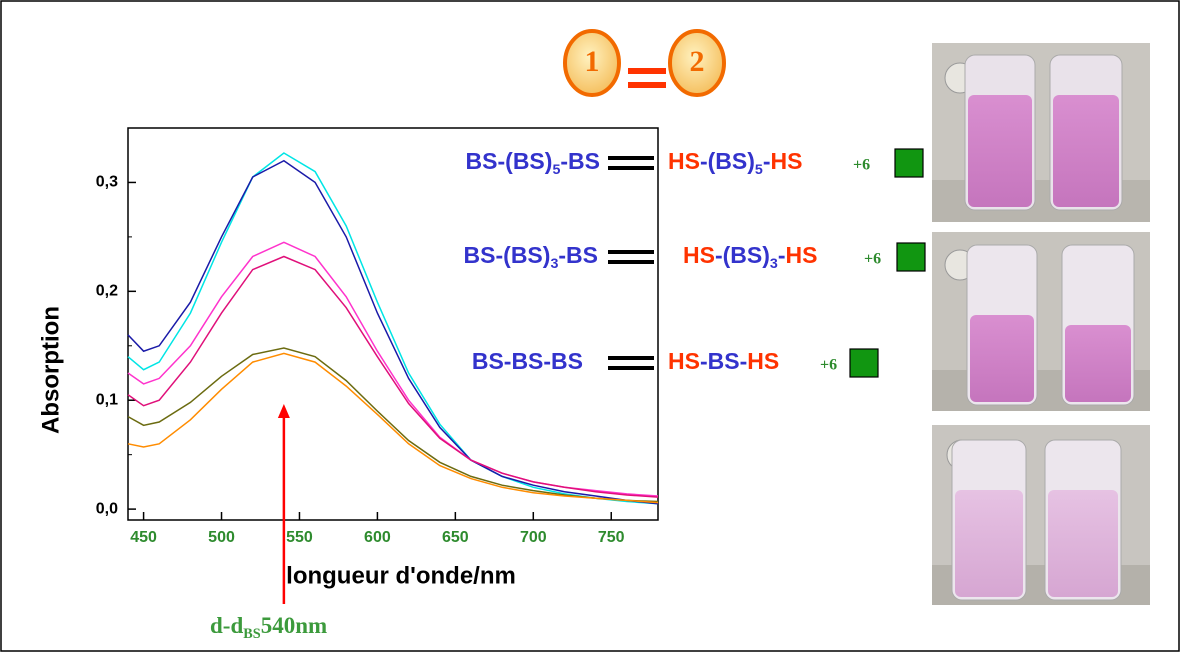  What do you see at coordinates (299, 537) in the screenshot?
I see `x-tick-label: 550` at bounding box center [299, 537].